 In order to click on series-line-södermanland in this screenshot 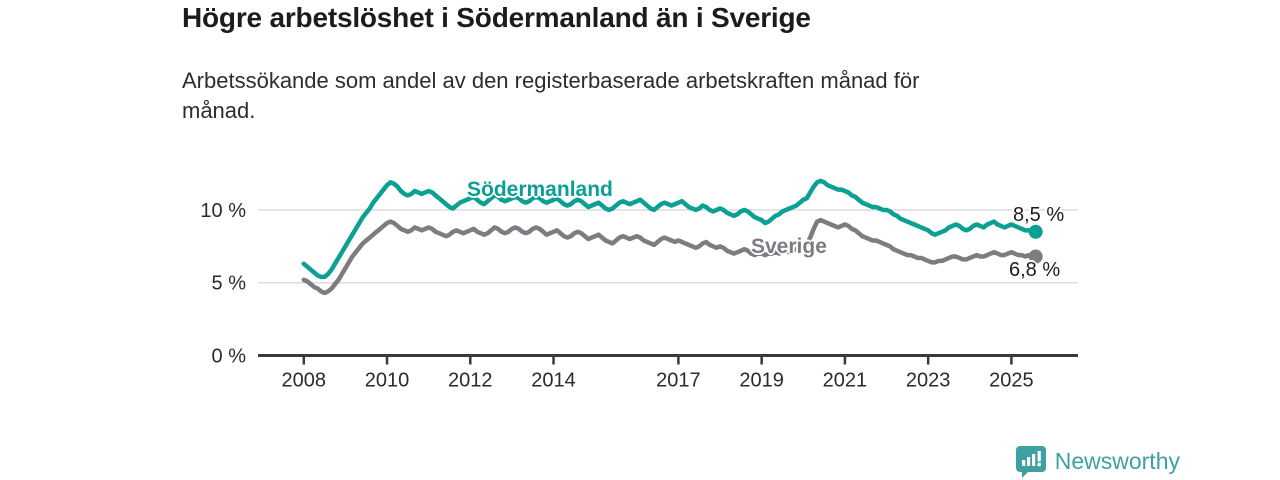, I will do `click(672, 229)`.